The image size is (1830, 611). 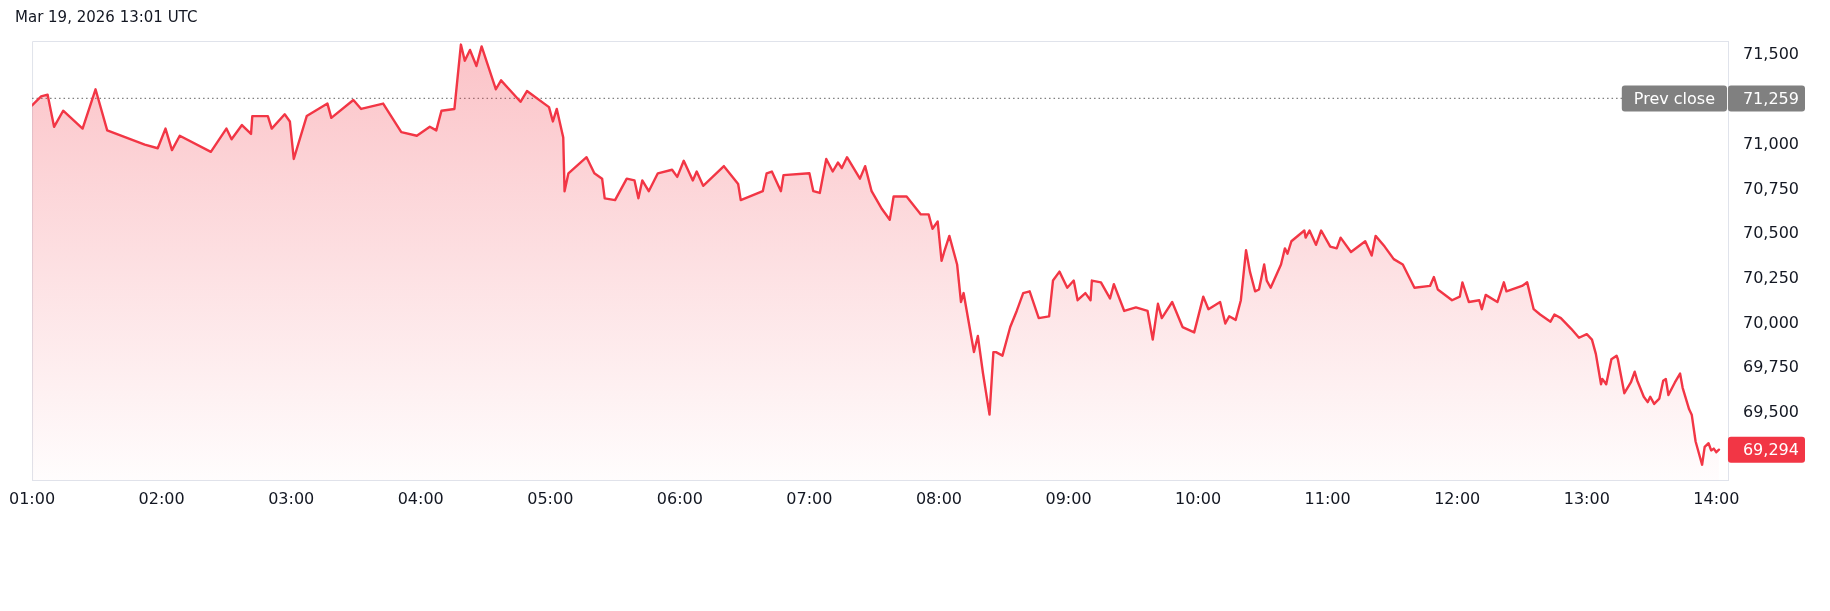 I want to click on annotation: 71,259, so click(x=1770, y=98).